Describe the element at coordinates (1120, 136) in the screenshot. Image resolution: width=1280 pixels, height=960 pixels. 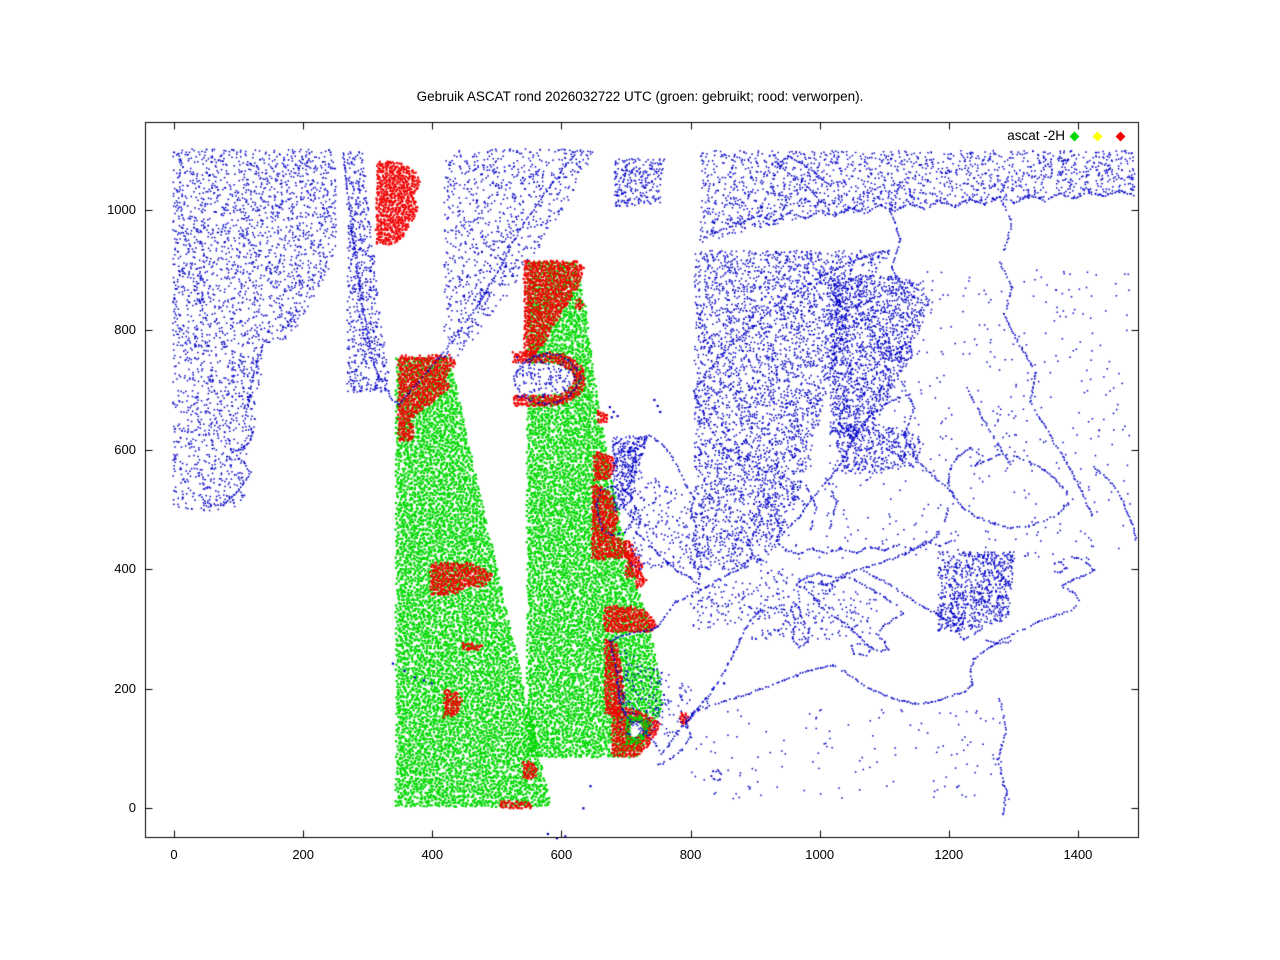
I see `verworpen-marker-icon` at that location.